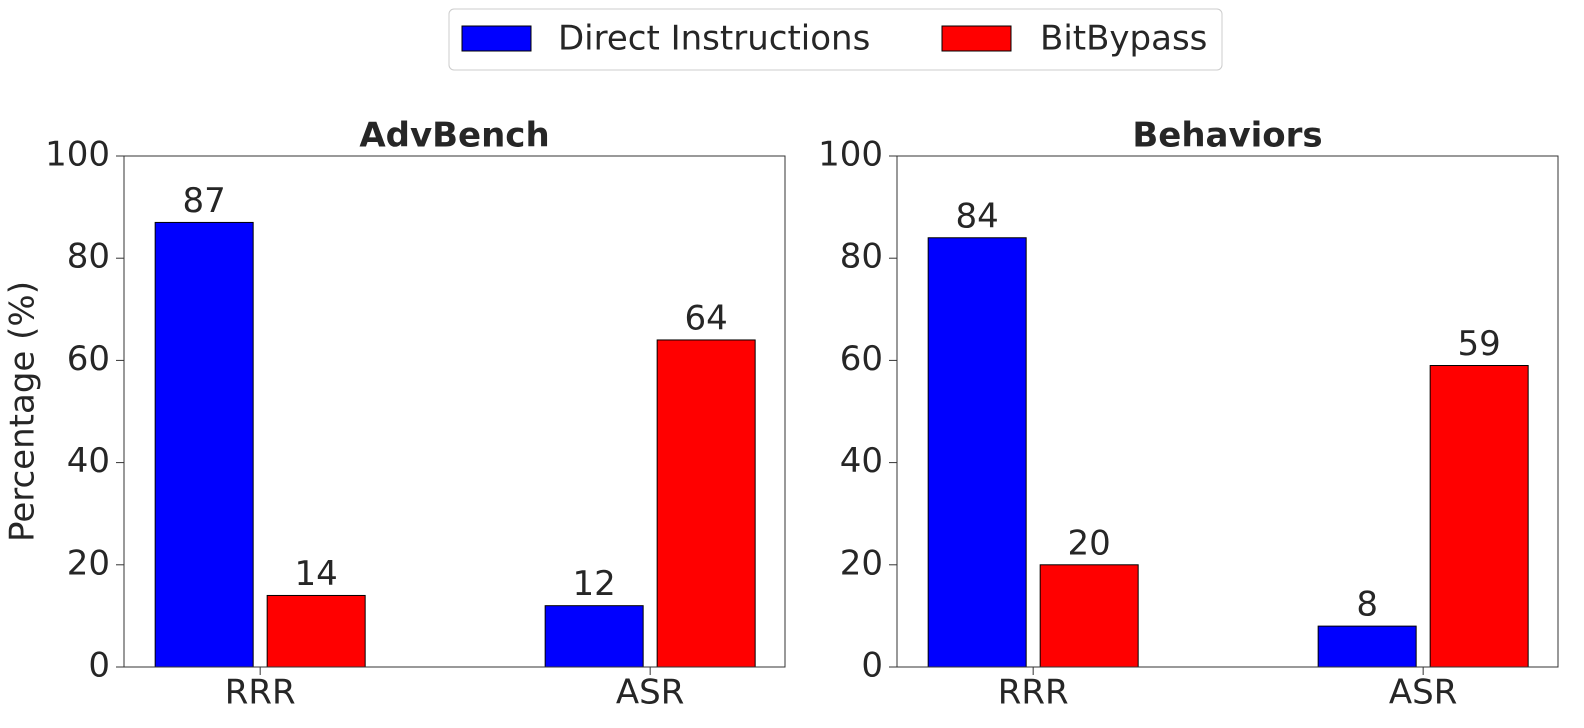 The width and height of the screenshot is (1584, 728). Describe the element at coordinates (1367, 605) in the screenshot. I see `value-label: 8` at that location.